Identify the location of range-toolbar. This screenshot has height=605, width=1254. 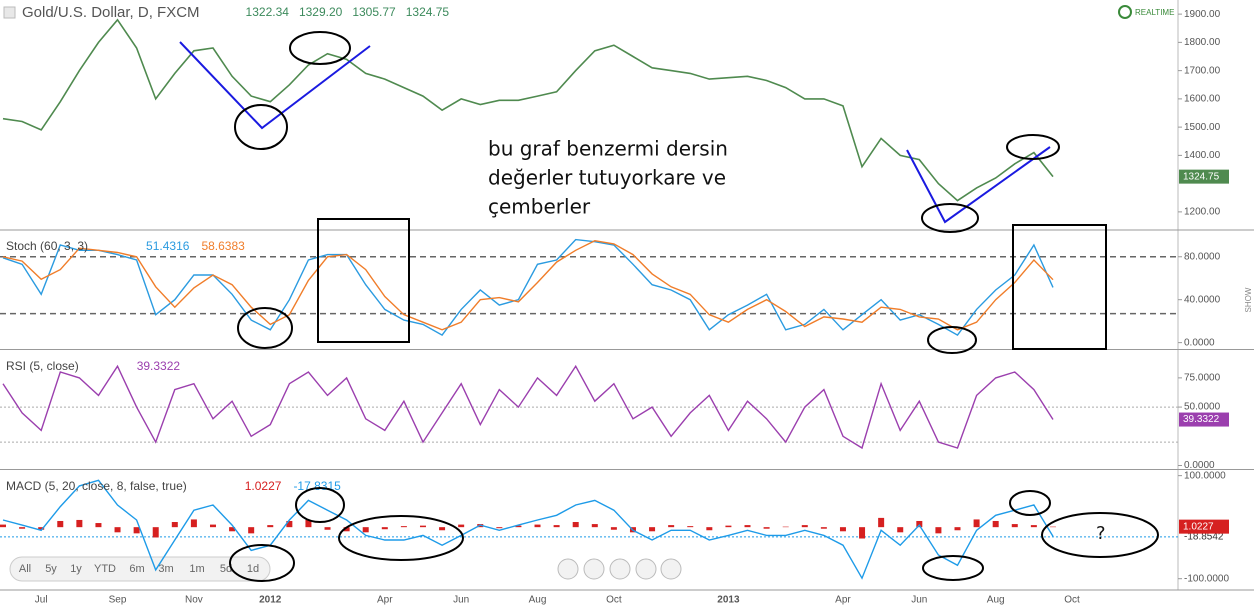
(140, 569).